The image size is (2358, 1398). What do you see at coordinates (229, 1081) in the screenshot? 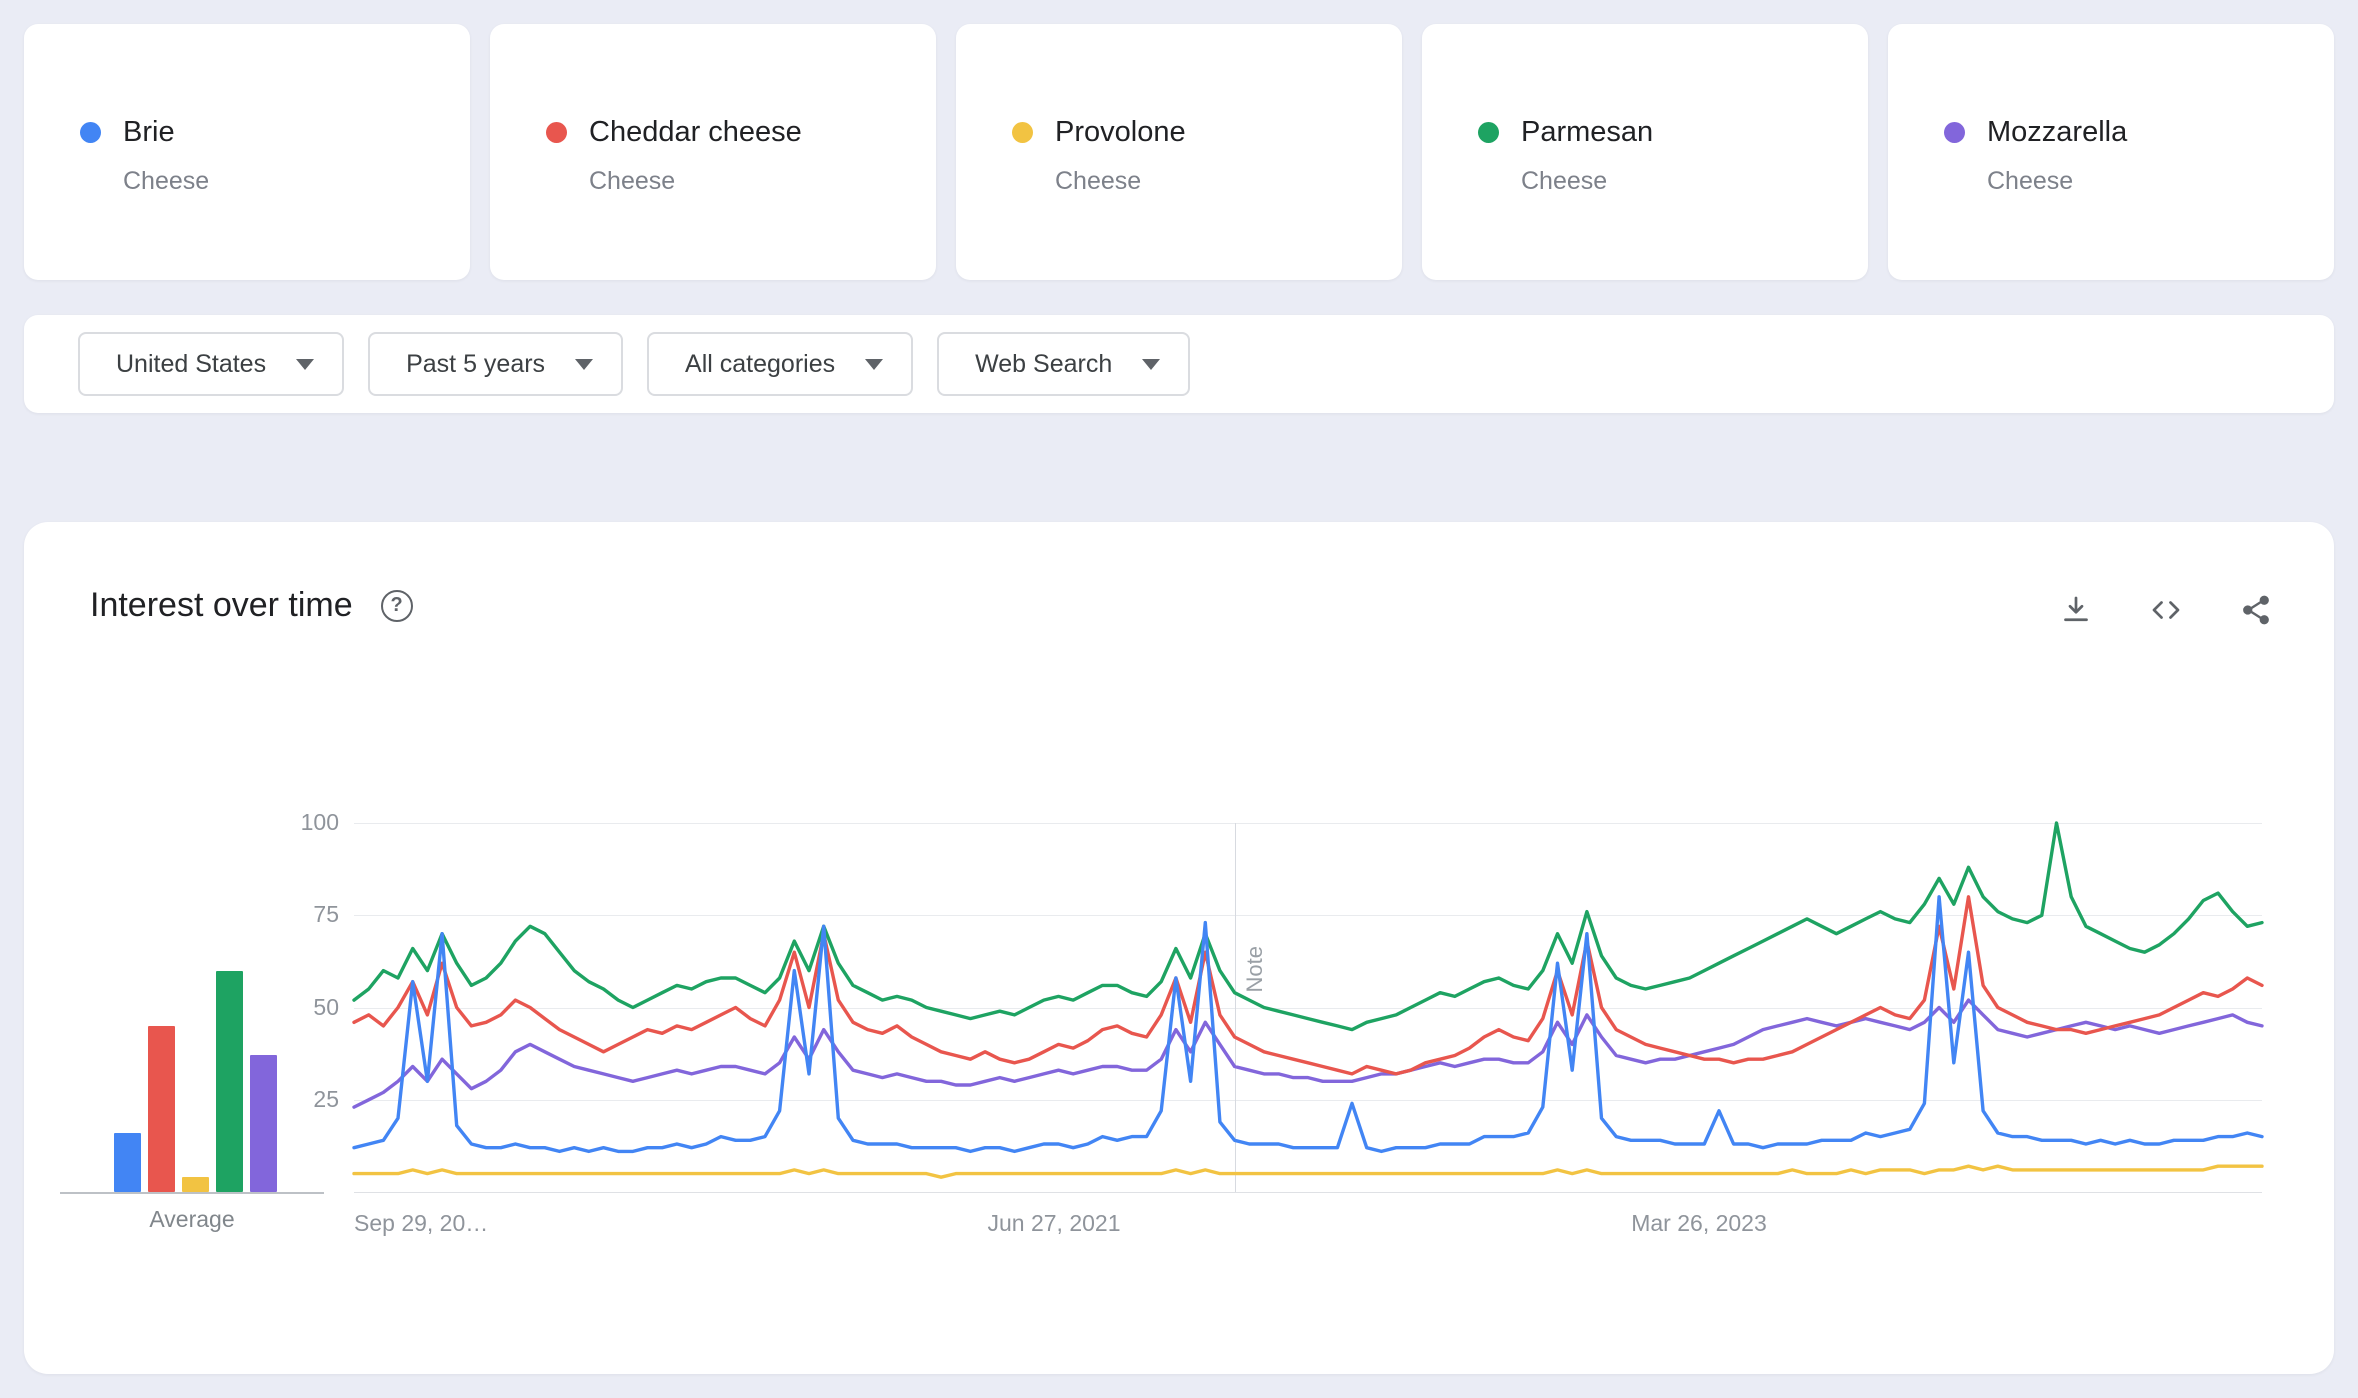
I see `average-bar-parmesan` at bounding box center [229, 1081].